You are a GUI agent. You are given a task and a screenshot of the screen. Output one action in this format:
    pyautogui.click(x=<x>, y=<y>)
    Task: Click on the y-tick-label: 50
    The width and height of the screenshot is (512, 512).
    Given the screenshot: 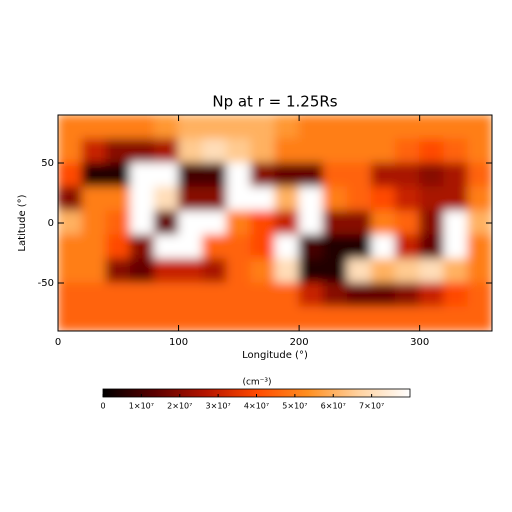 What is the action you would take?
    pyautogui.click(x=47, y=163)
    